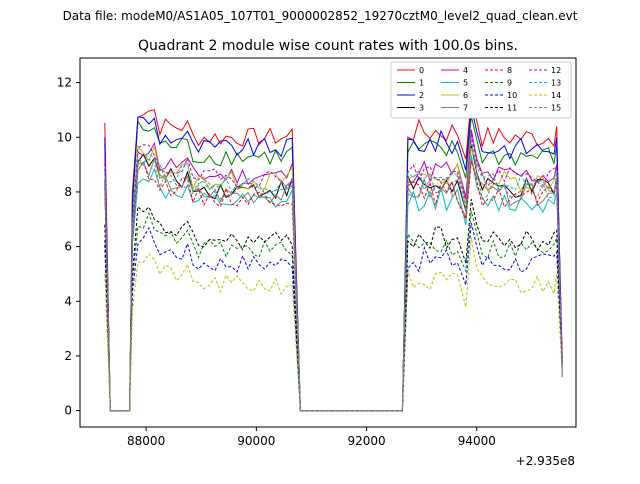  Describe the element at coordinates (465, 70) in the screenshot. I see `legend-label: 4` at that location.